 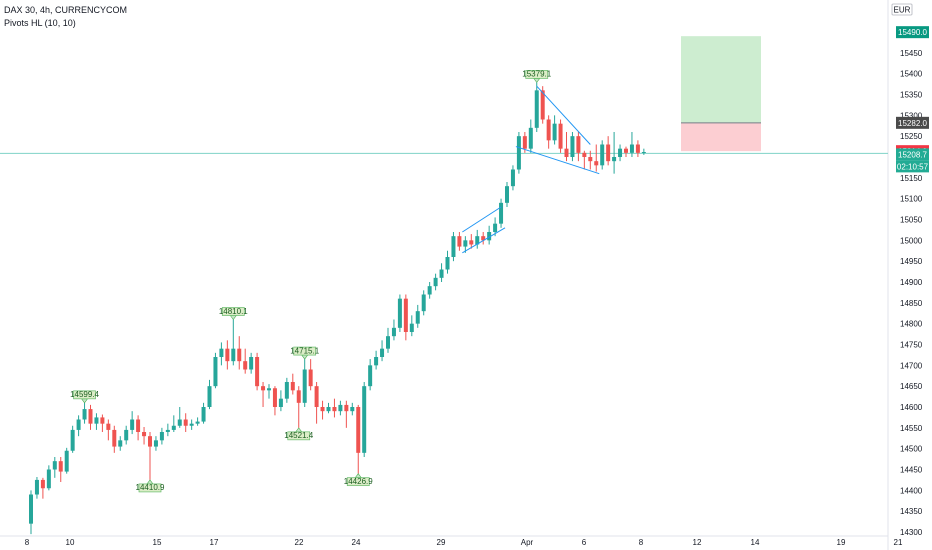 What do you see at coordinates (911, 220) in the screenshot?
I see `y-tick-label: 15050` at bounding box center [911, 220].